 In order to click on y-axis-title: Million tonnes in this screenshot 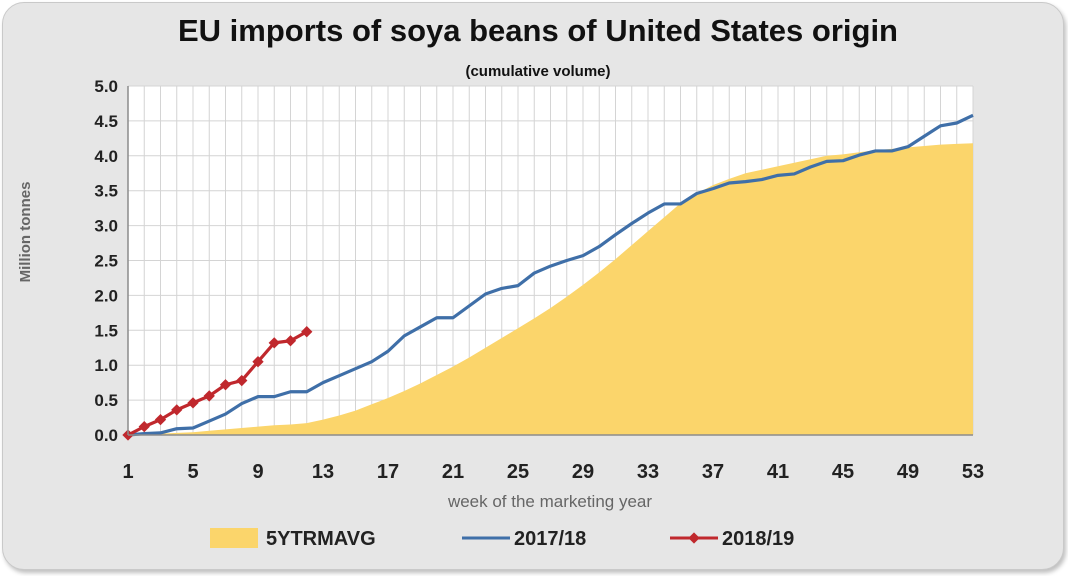, I will do `click(25, 232)`.